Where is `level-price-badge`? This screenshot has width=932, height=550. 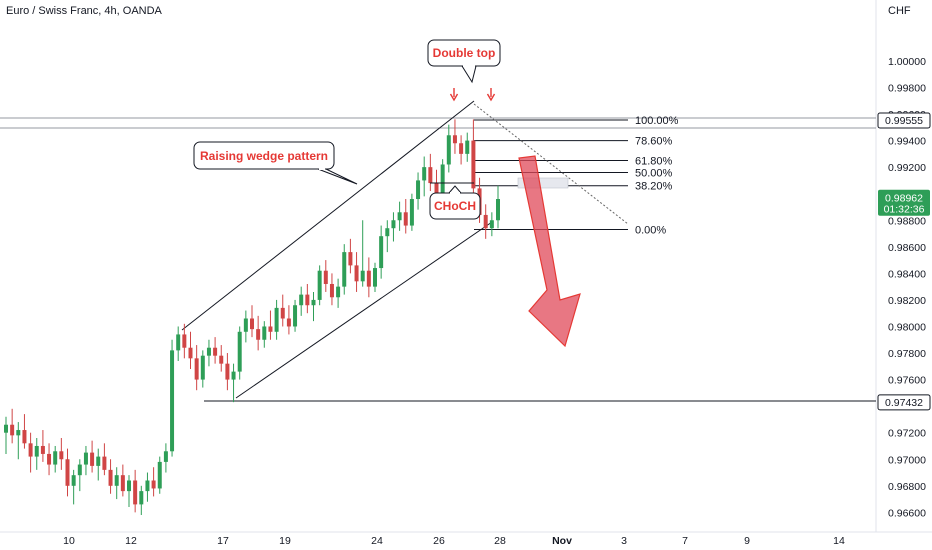 level-price-badge is located at coordinates (904, 120).